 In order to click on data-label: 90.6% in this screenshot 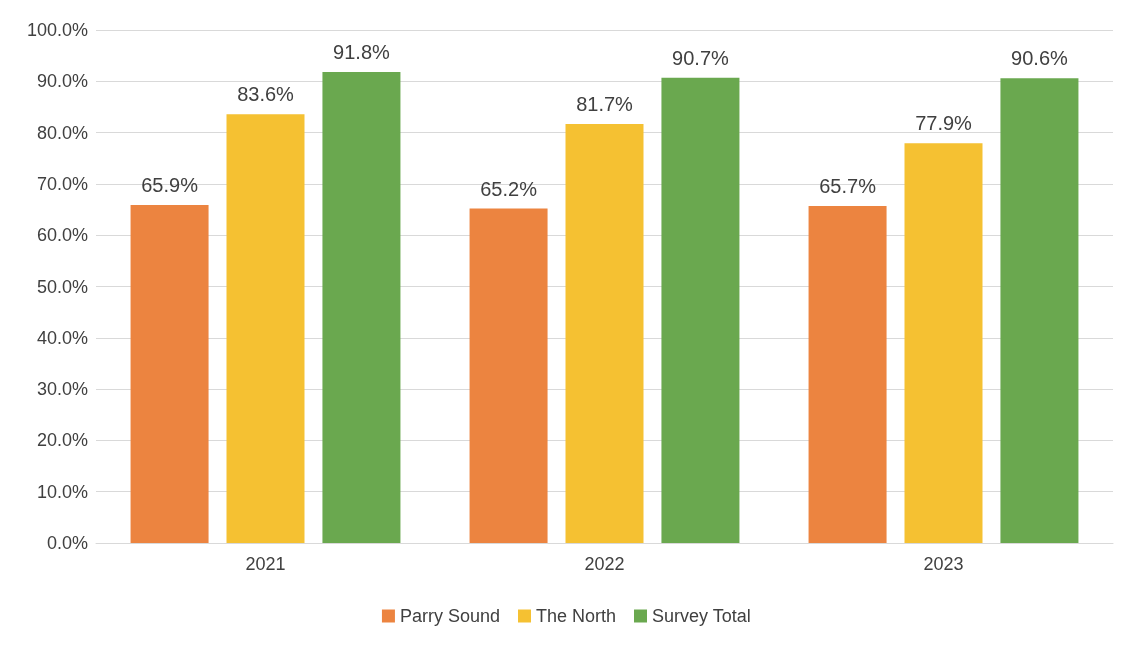, I will do `click(1040, 58)`.